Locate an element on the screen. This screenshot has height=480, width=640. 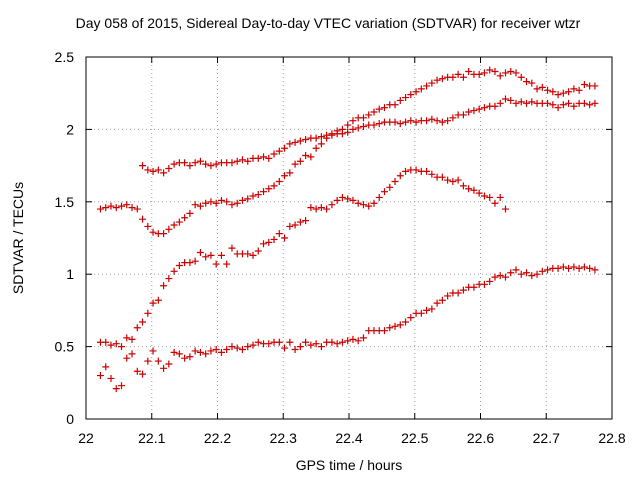
y-axis-label: SDTVAR / TECUs is located at coordinates (18, 238).